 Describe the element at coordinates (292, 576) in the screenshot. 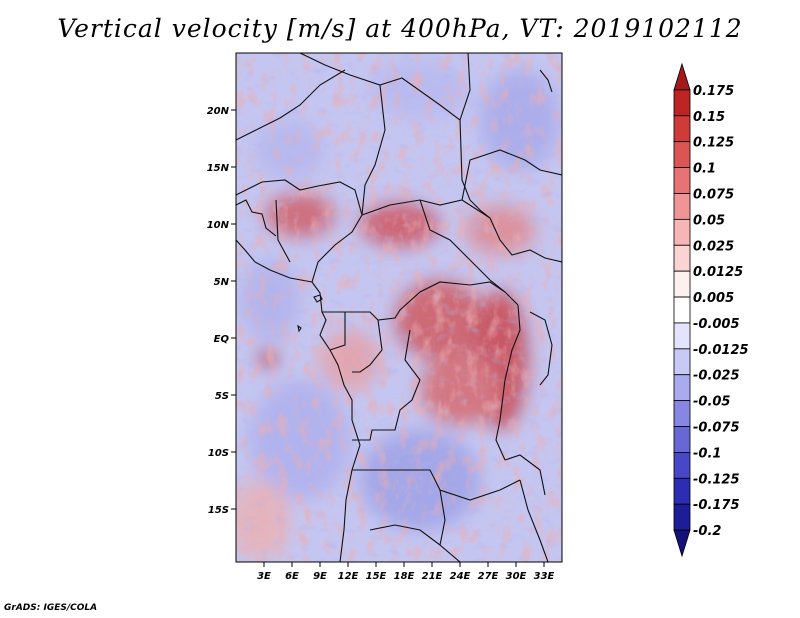

I see `lon-label: 6E` at that location.